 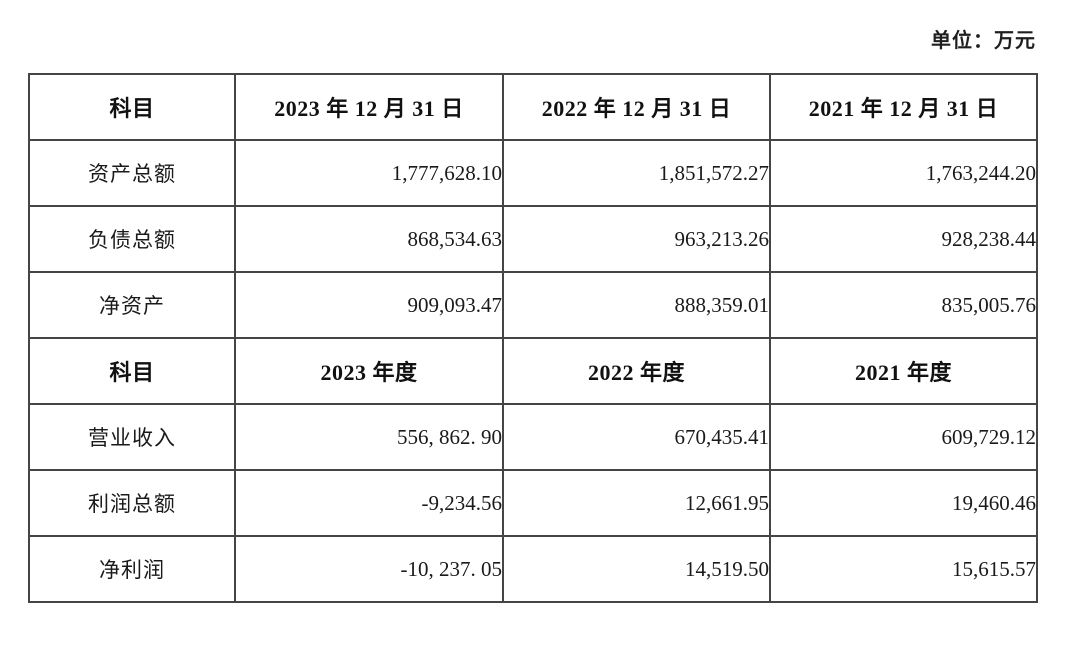 I want to click on value-cell: 556, 862. 90, so click(x=369, y=437).